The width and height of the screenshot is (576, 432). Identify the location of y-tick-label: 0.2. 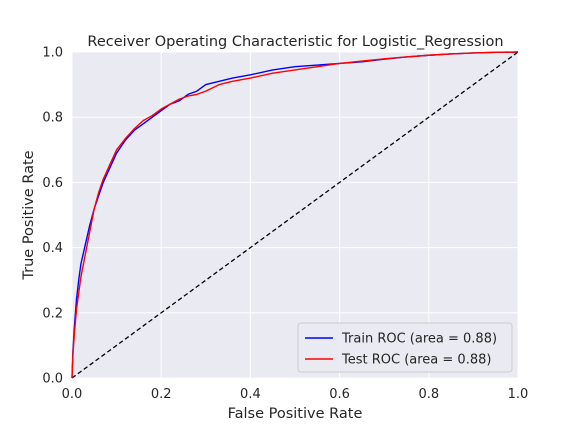
(52, 313).